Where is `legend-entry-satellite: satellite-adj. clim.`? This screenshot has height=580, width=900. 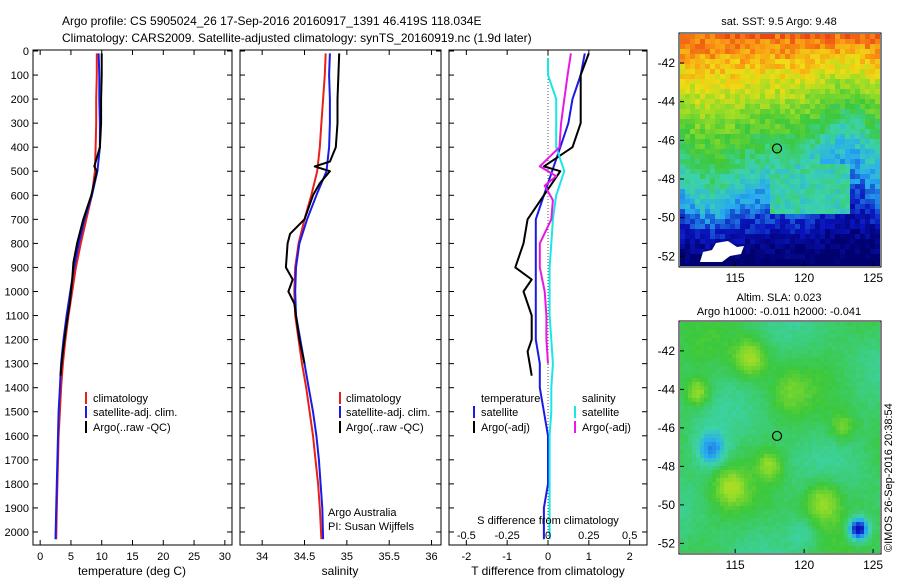
legend-entry-satellite: satellite-adj. clim. is located at coordinates (388, 413).